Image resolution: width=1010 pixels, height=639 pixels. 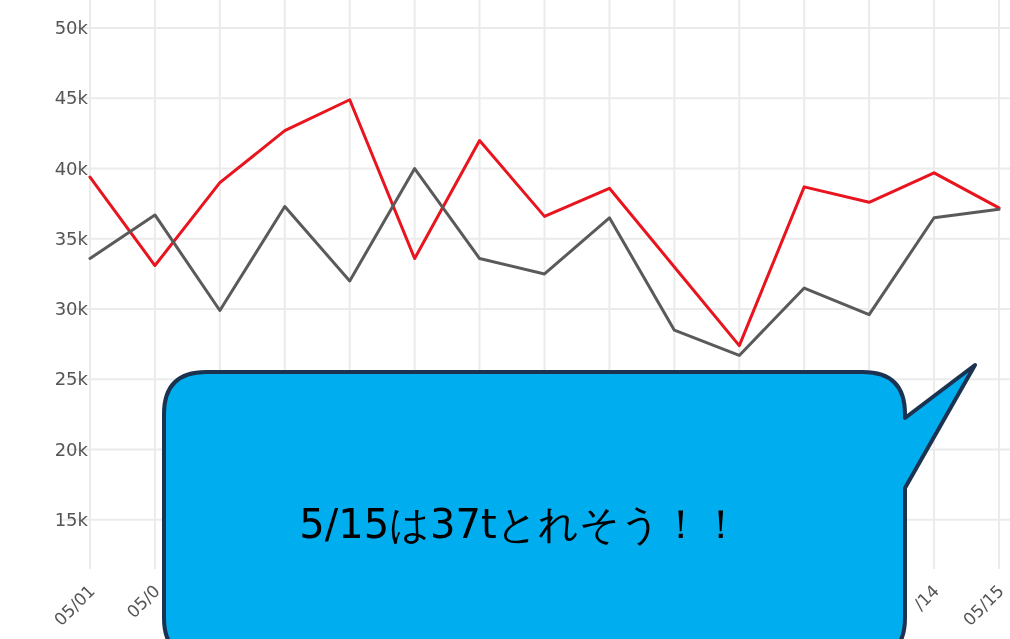 What do you see at coordinates (71, 28) in the screenshot?
I see `y-tick-label: 50k` at bounding box center [71, 28].